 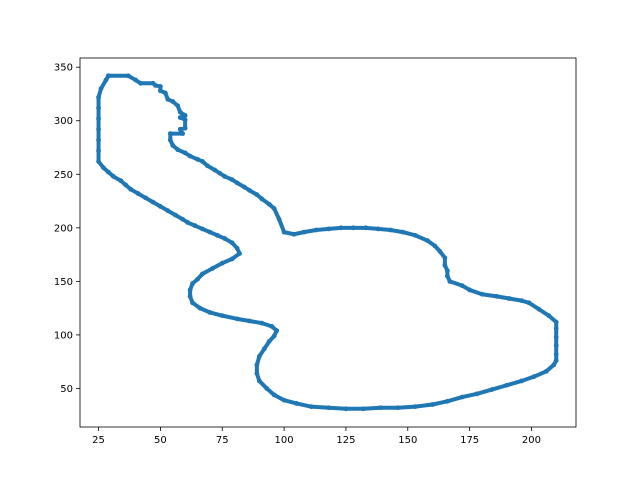 What do you see at coordinates (63, 335) in the screenshot?
I see `y-tick-label: 100` at bounding box center [63, 335].